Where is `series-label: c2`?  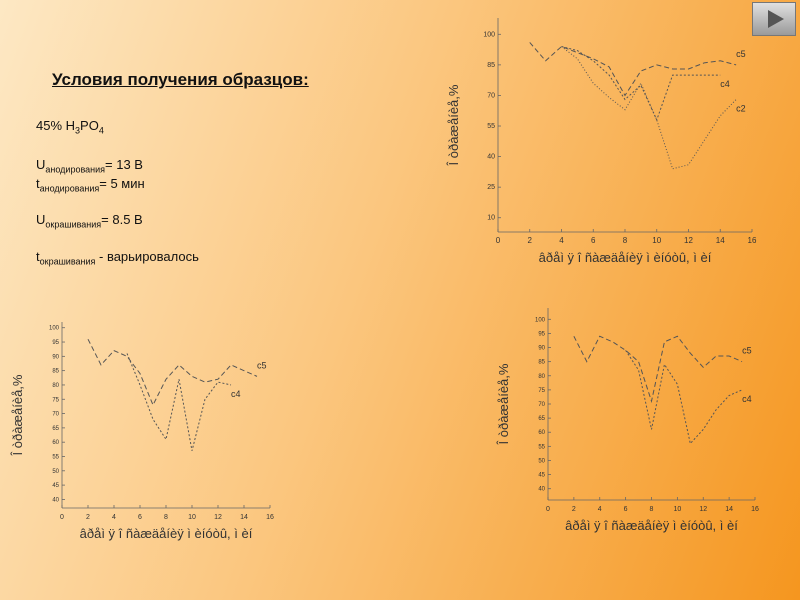
series-label: c2 is located at coordinates (741, 109).